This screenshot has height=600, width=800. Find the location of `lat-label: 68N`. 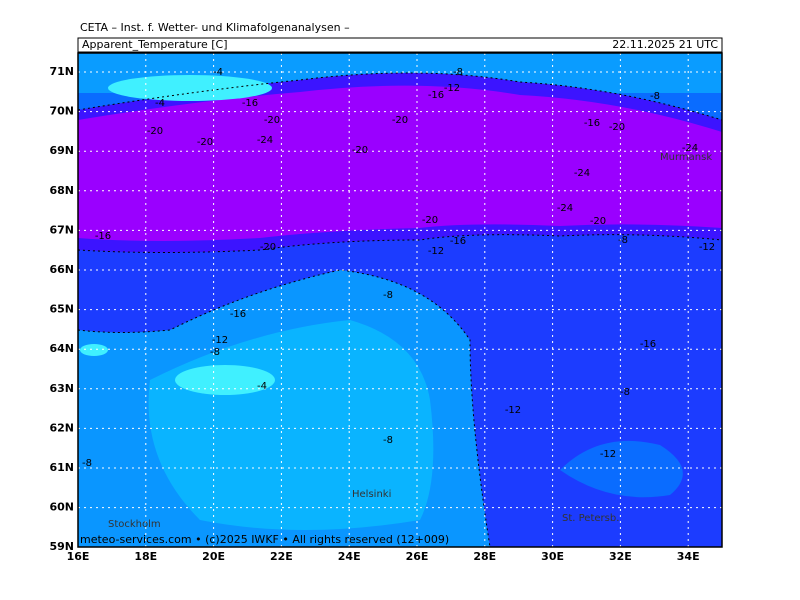

lat-label: 68N is located at coordinates (61, 190).